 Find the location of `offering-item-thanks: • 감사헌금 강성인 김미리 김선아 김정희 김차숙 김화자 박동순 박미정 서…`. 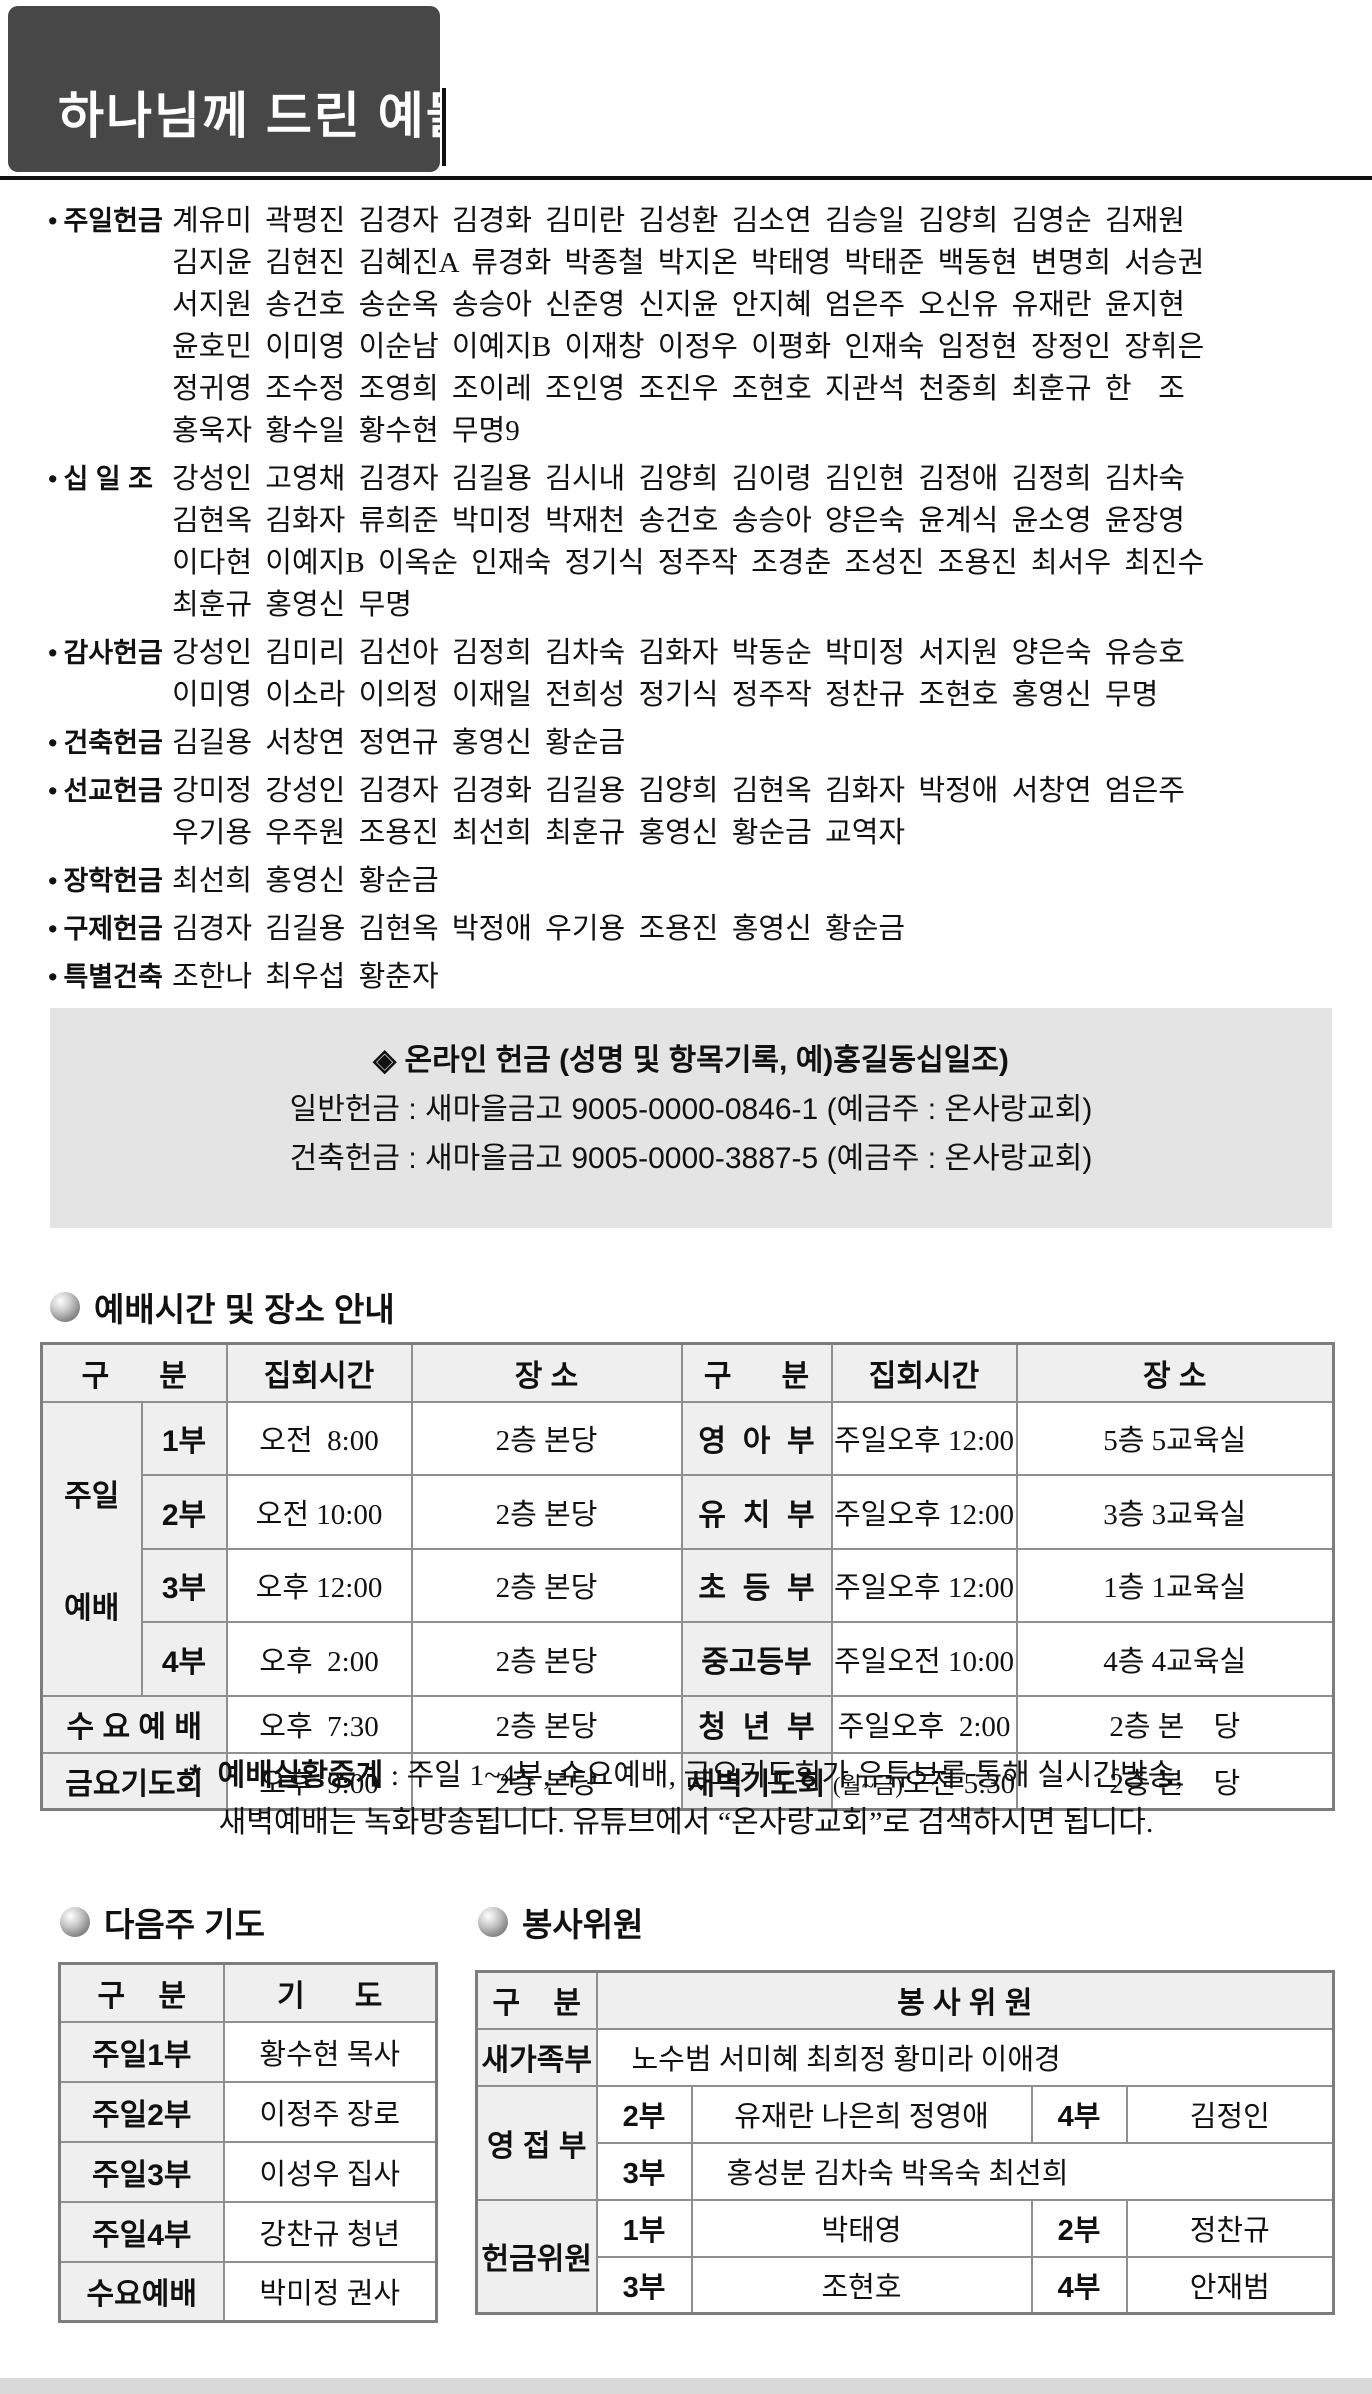

offering-item-thanks: • 감사헌금 강성인 김미리 김선아 김정희 김차숙 김화자 박동순 박미정 서… is located at coordinates (694, 674).